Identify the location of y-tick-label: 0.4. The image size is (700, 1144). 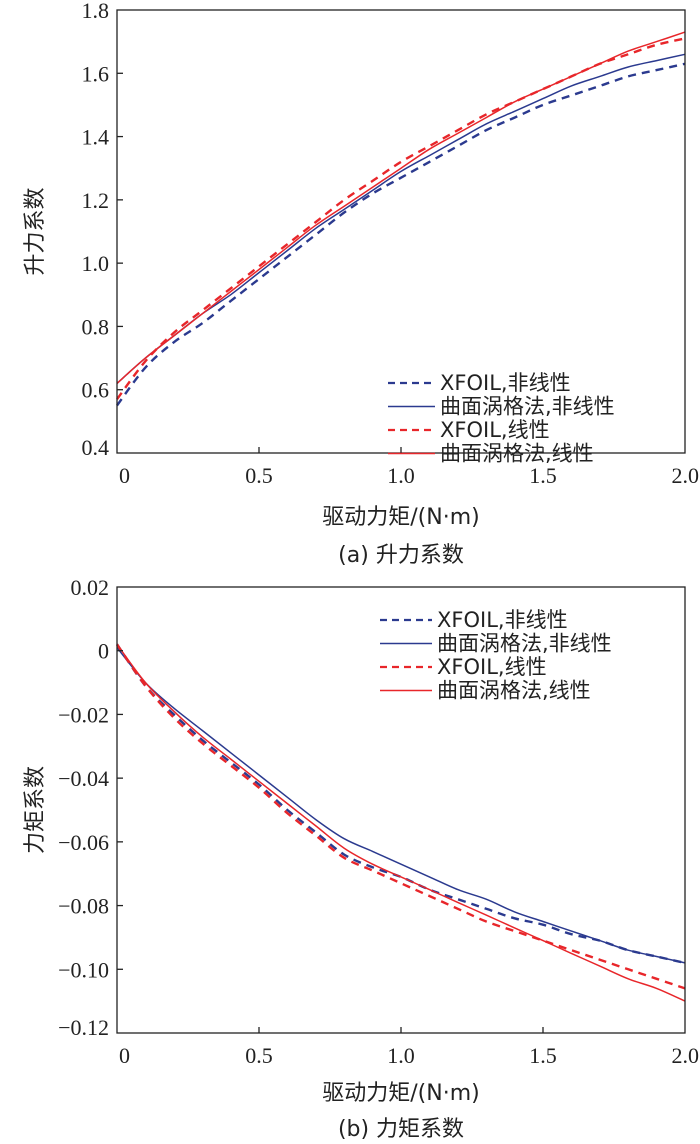
(96, 447).